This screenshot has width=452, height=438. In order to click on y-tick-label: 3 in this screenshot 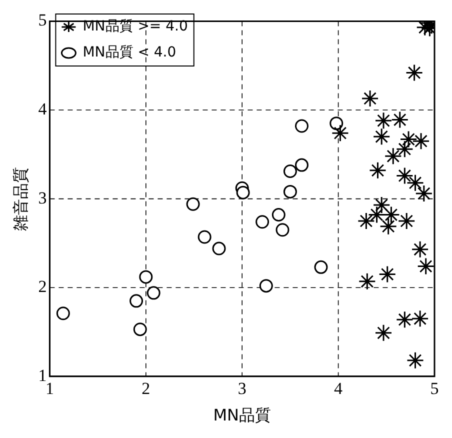, I will do `click(42, 198)`.